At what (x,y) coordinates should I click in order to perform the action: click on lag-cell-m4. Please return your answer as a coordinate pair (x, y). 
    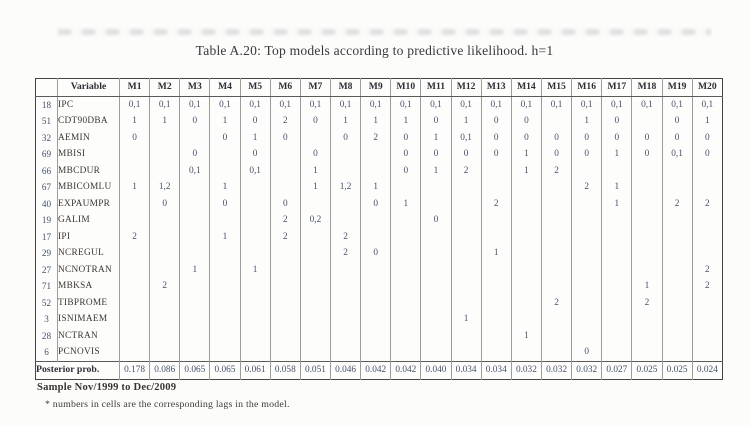
    Looking at the image, I should click on (225, 302).